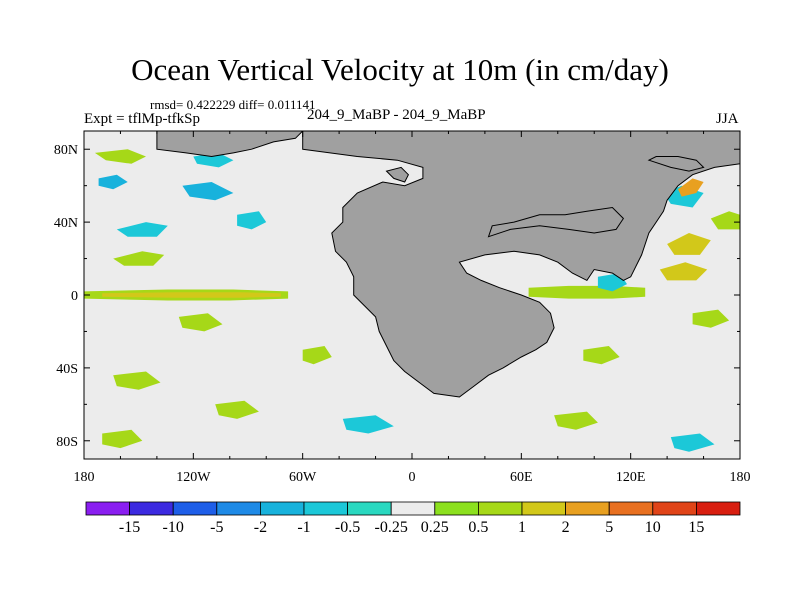 The width and height of the screenshot is (800, 600). Describe the element at coordinates (727, 119) in the screenshot. I see `season-label: JJA` at that location.